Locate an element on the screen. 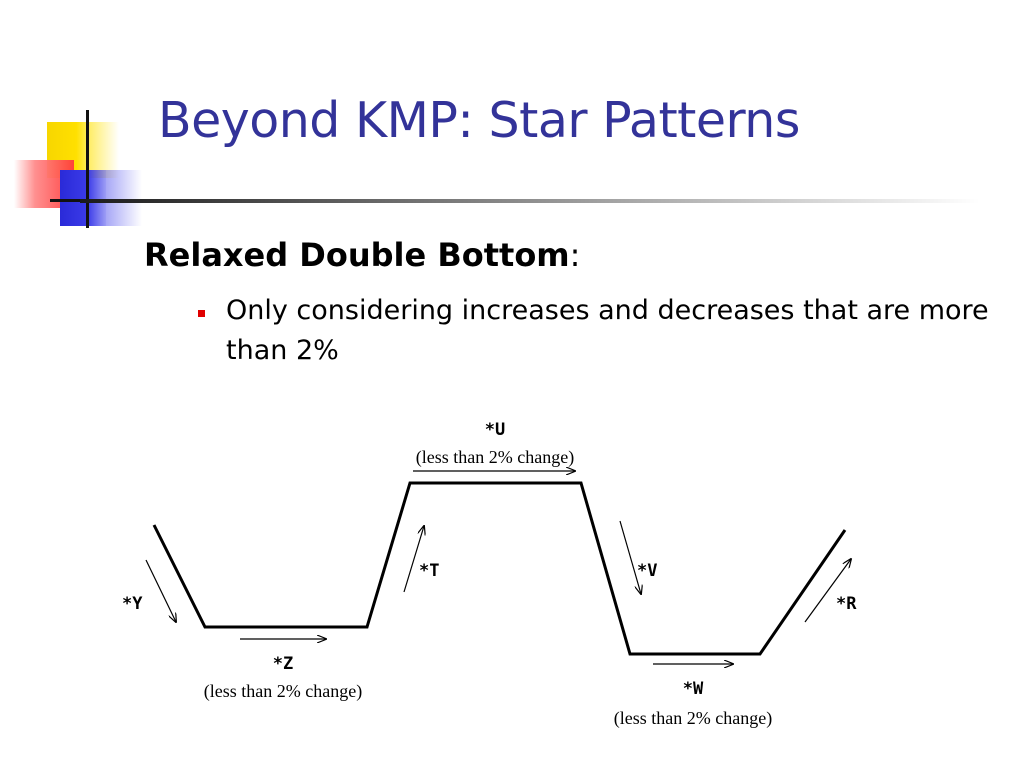  section-heading-bold: Relaxed Double Bottom is located at coordinates (357, 255).